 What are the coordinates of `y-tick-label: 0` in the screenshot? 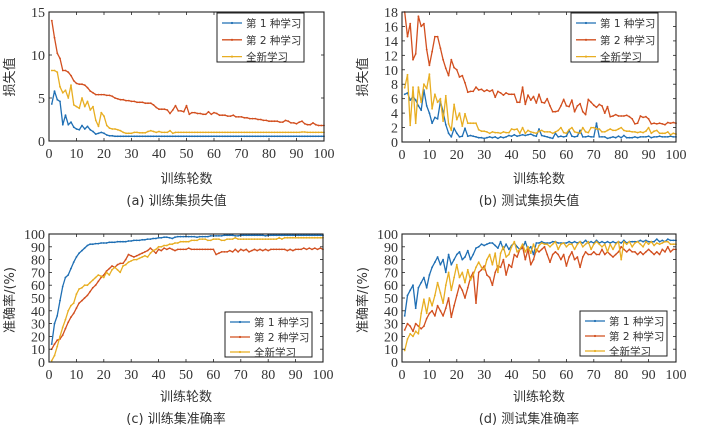 It's located at (394, 143).